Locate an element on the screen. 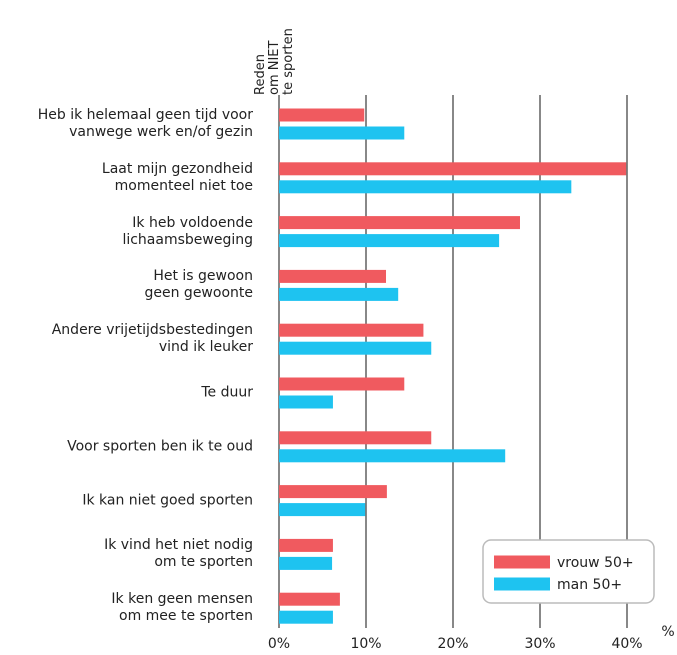 The image size is (677, 655). x-axis-label: % is located at coordinates (667, 632).